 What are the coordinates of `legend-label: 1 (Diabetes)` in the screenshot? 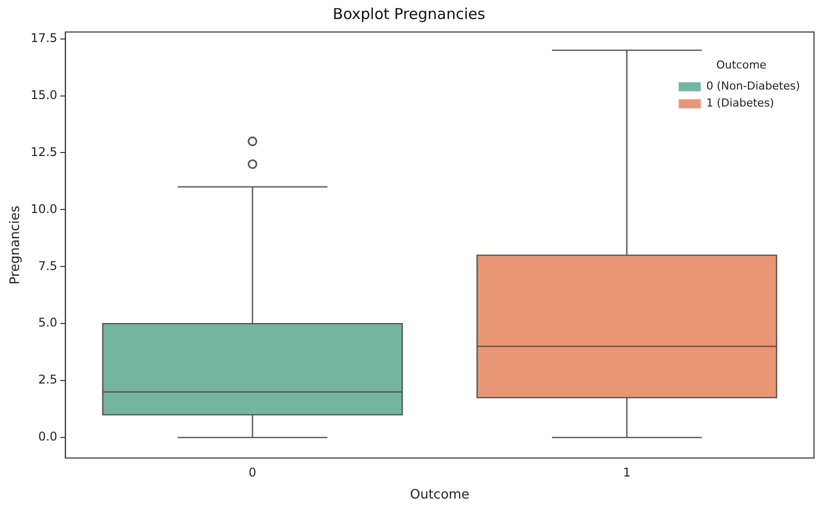 It's located at (740, 103).